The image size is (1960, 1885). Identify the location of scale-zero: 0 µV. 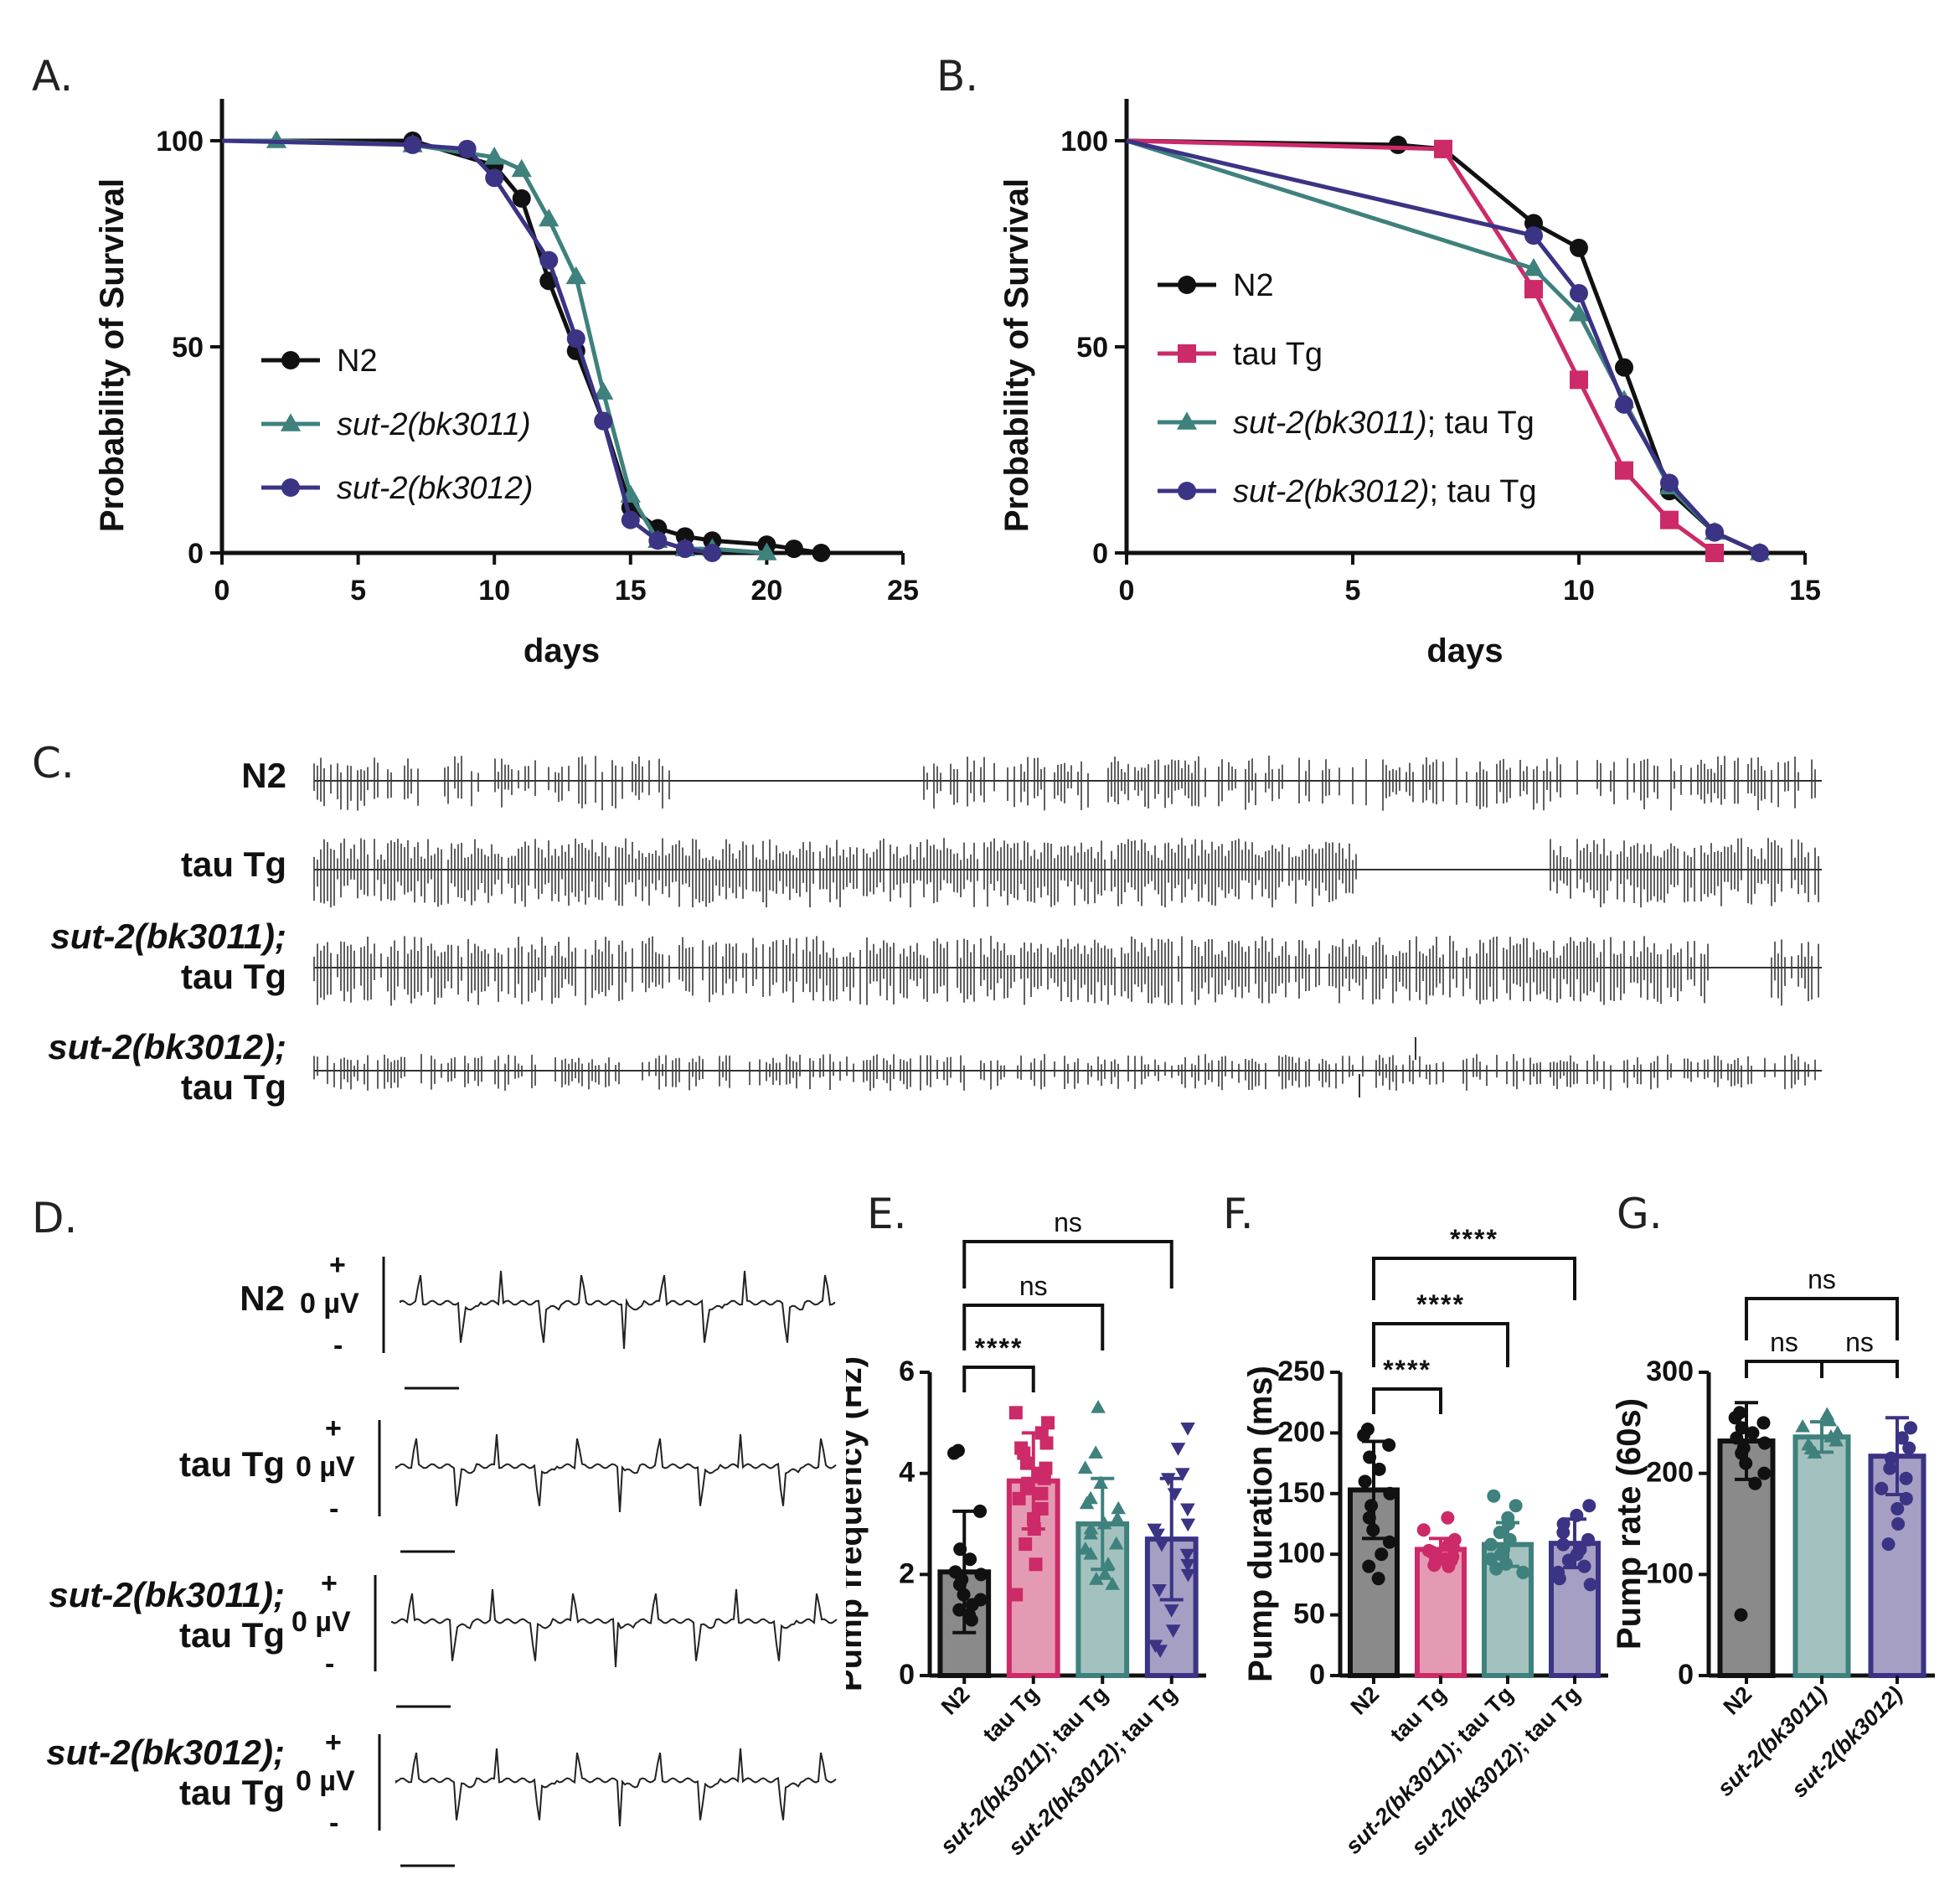
(321, 1622).